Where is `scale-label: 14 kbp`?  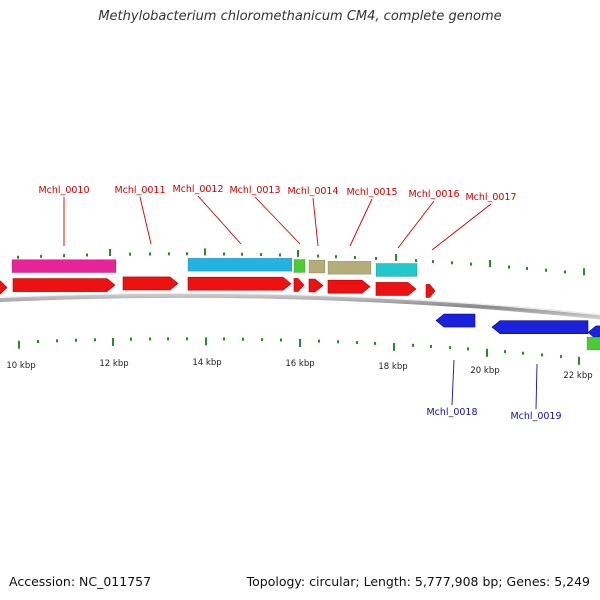 scale-label: 14 kbp is located at coordinates (206, 363).